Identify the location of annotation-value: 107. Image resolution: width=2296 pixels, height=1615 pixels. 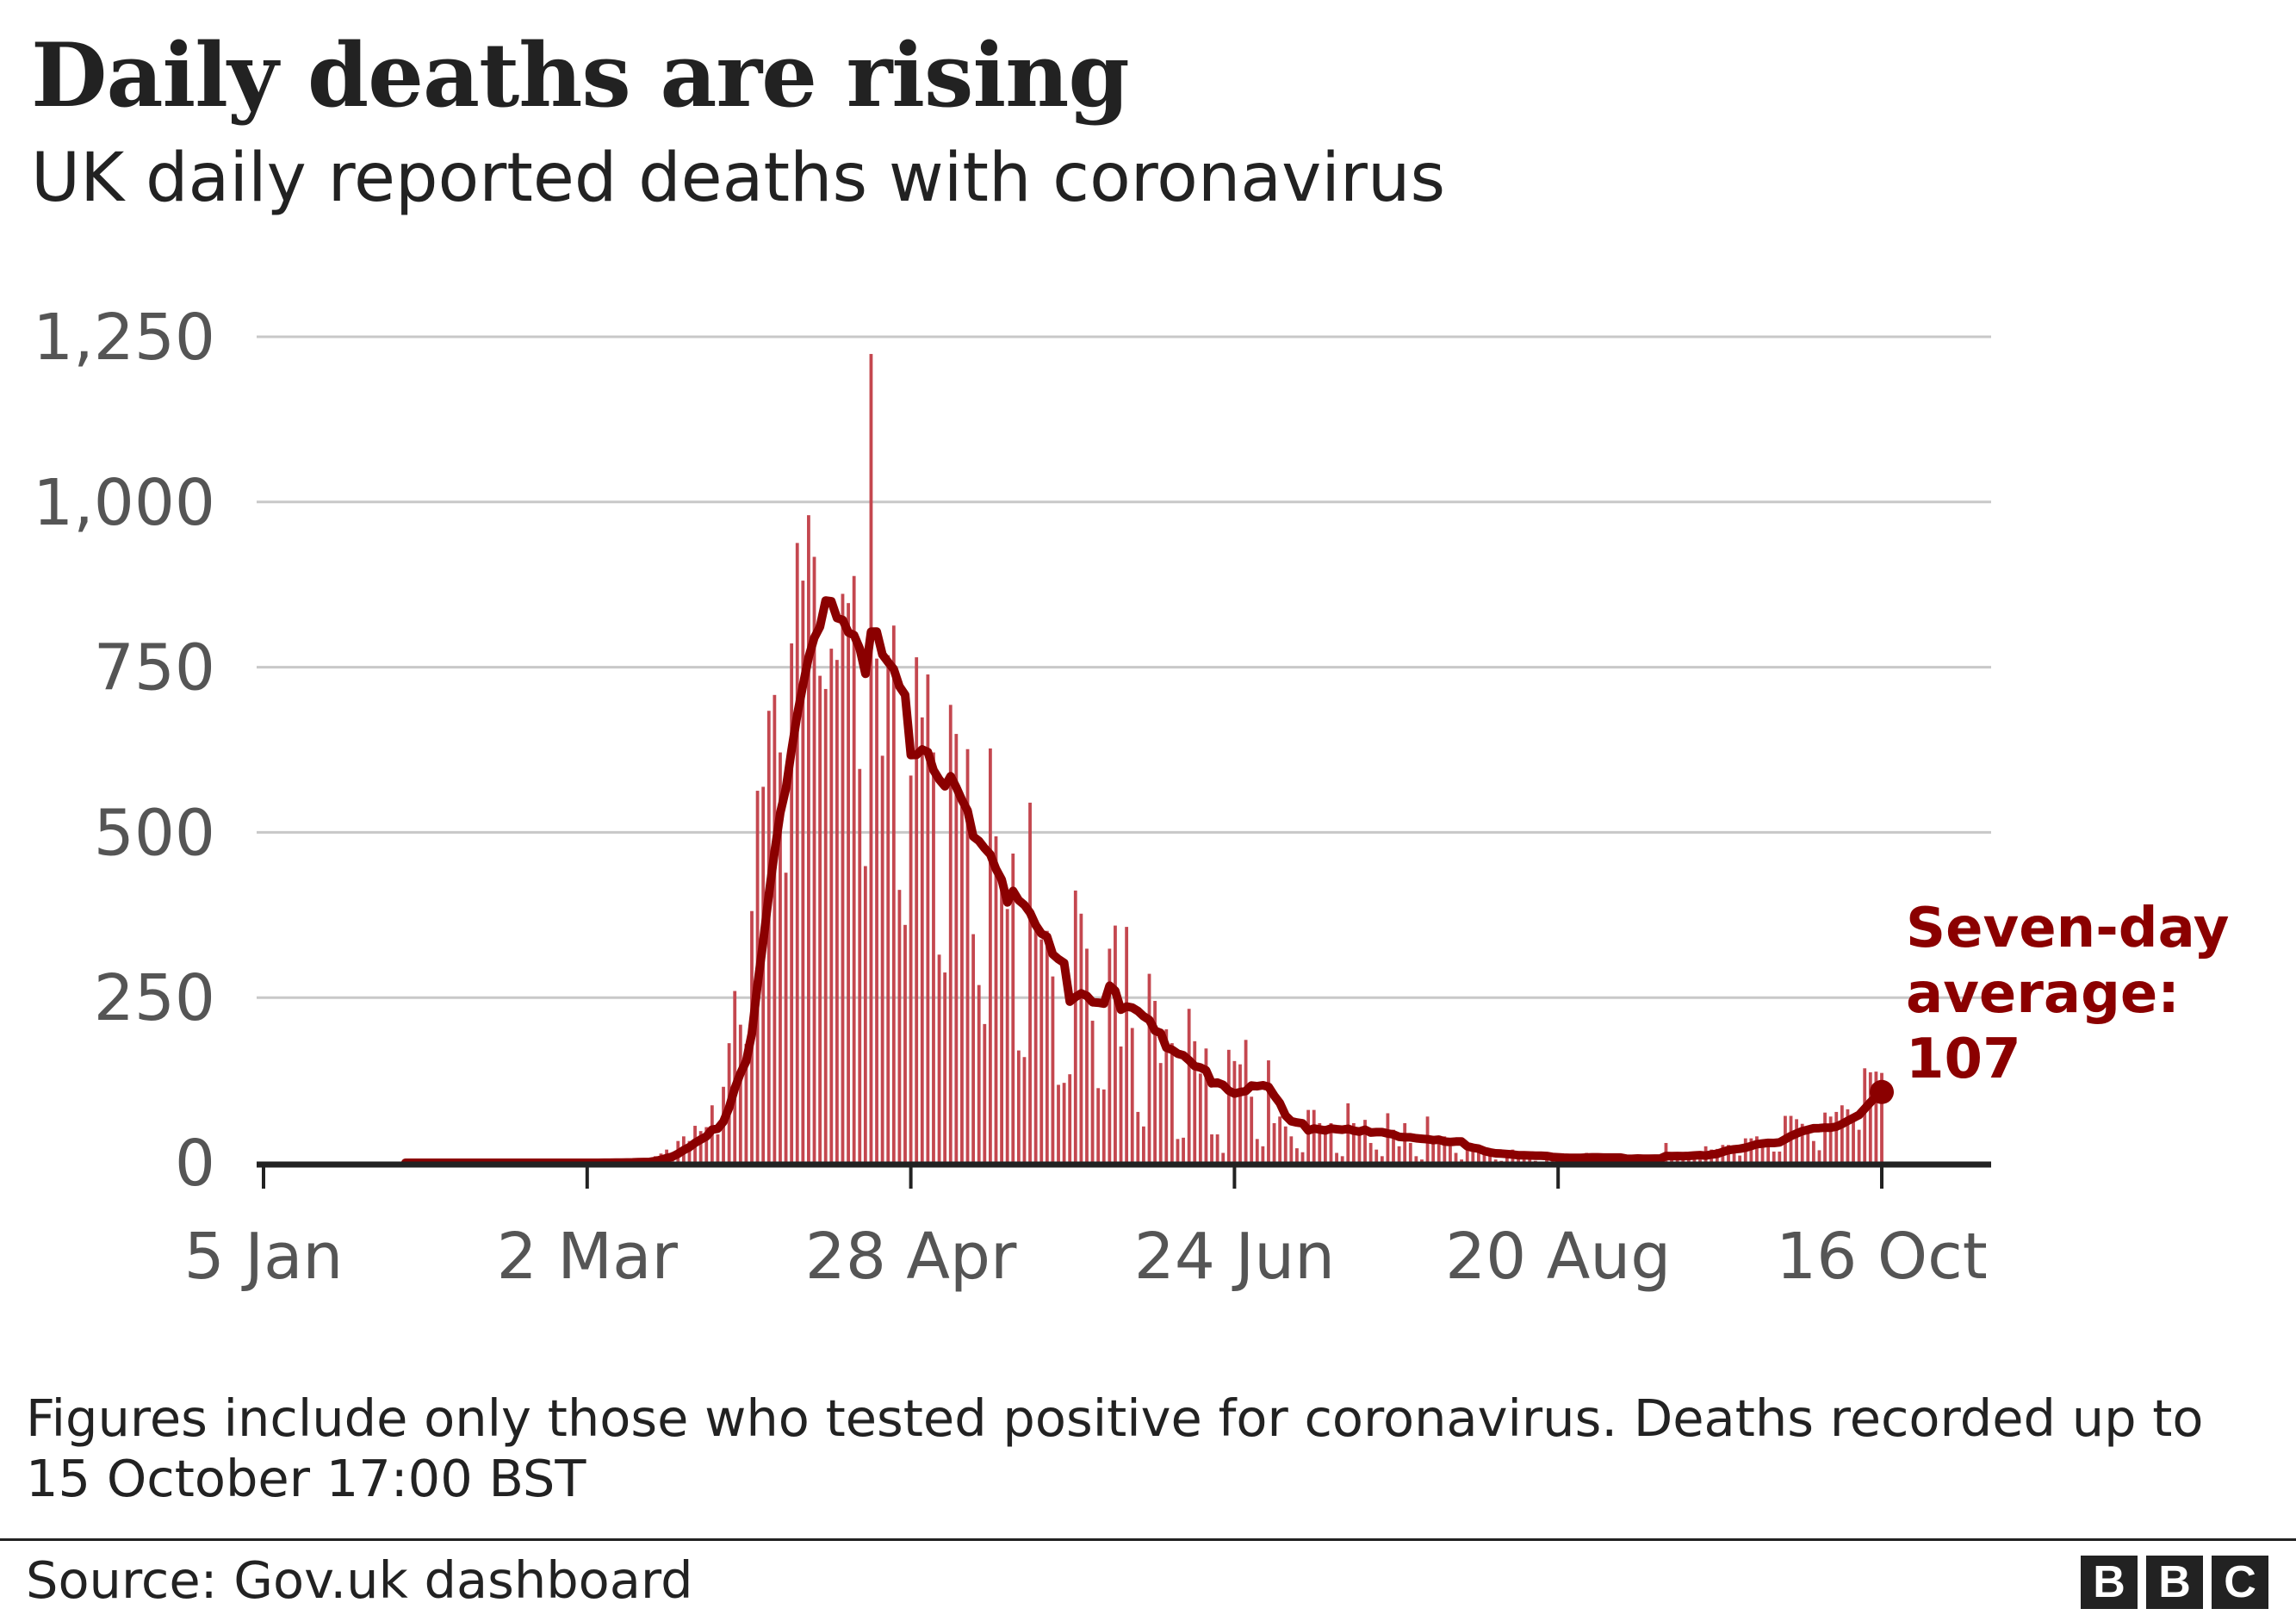
(1963, 1059).